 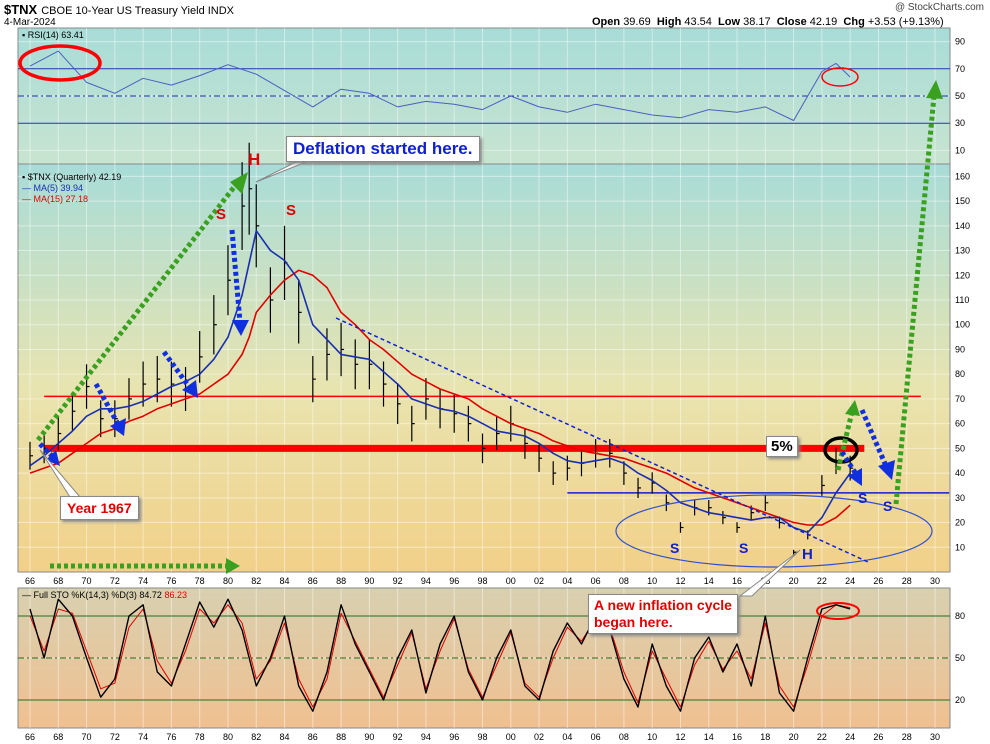 What do you see at coordinates (774, 531) in the screenshot?
I see `bottom-ellipse` at bounding box center [774, 531].